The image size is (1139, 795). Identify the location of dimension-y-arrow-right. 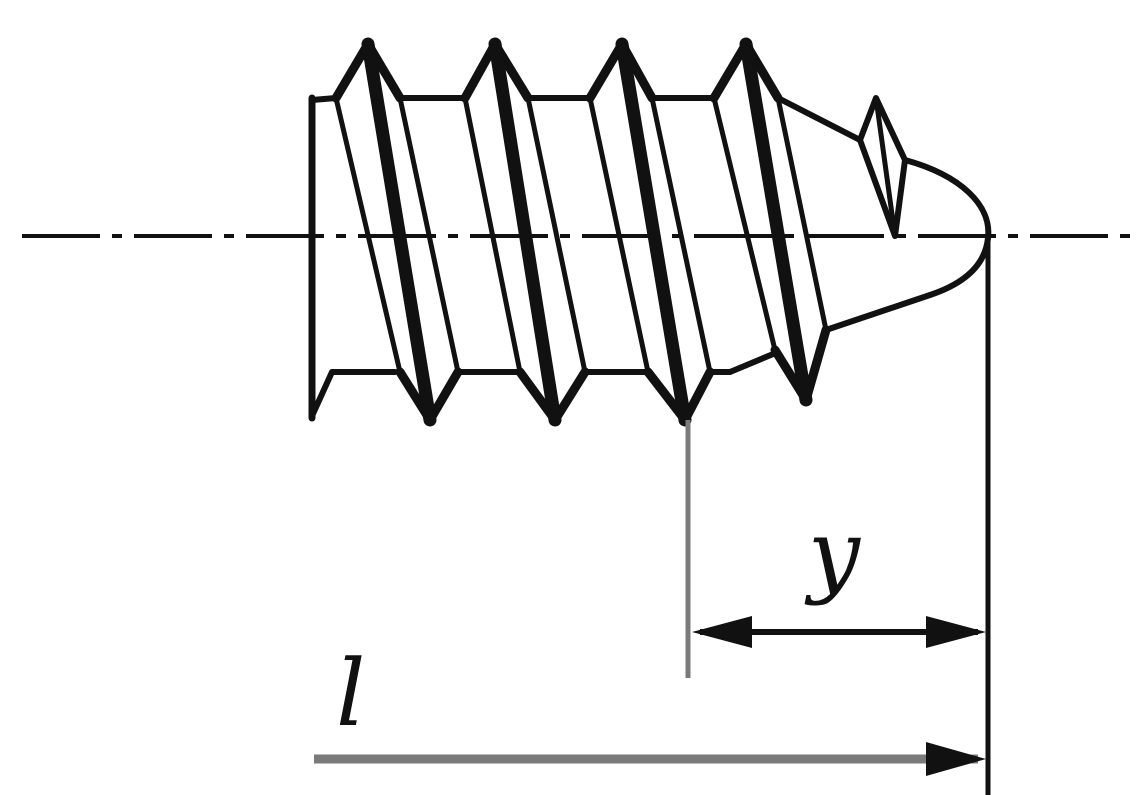
(956, 632).